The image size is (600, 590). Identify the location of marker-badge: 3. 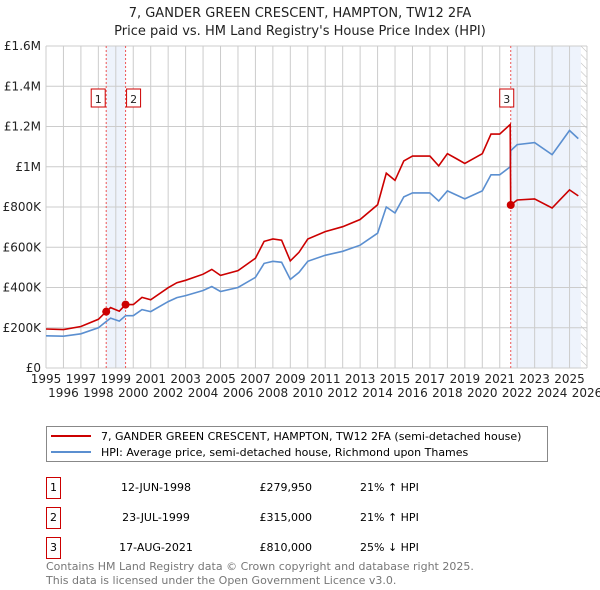
(53, 548).